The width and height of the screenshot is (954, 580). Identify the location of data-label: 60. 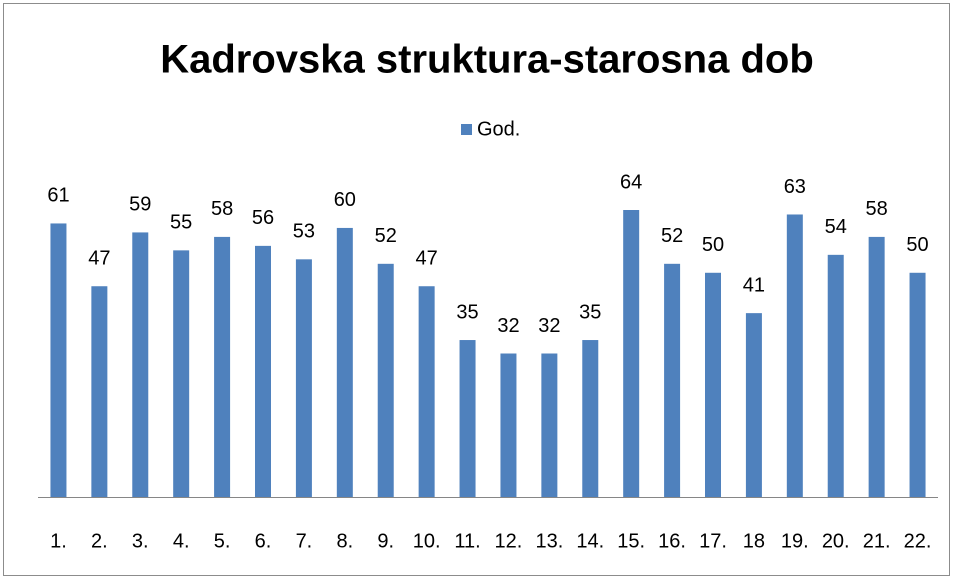
(345, 200).